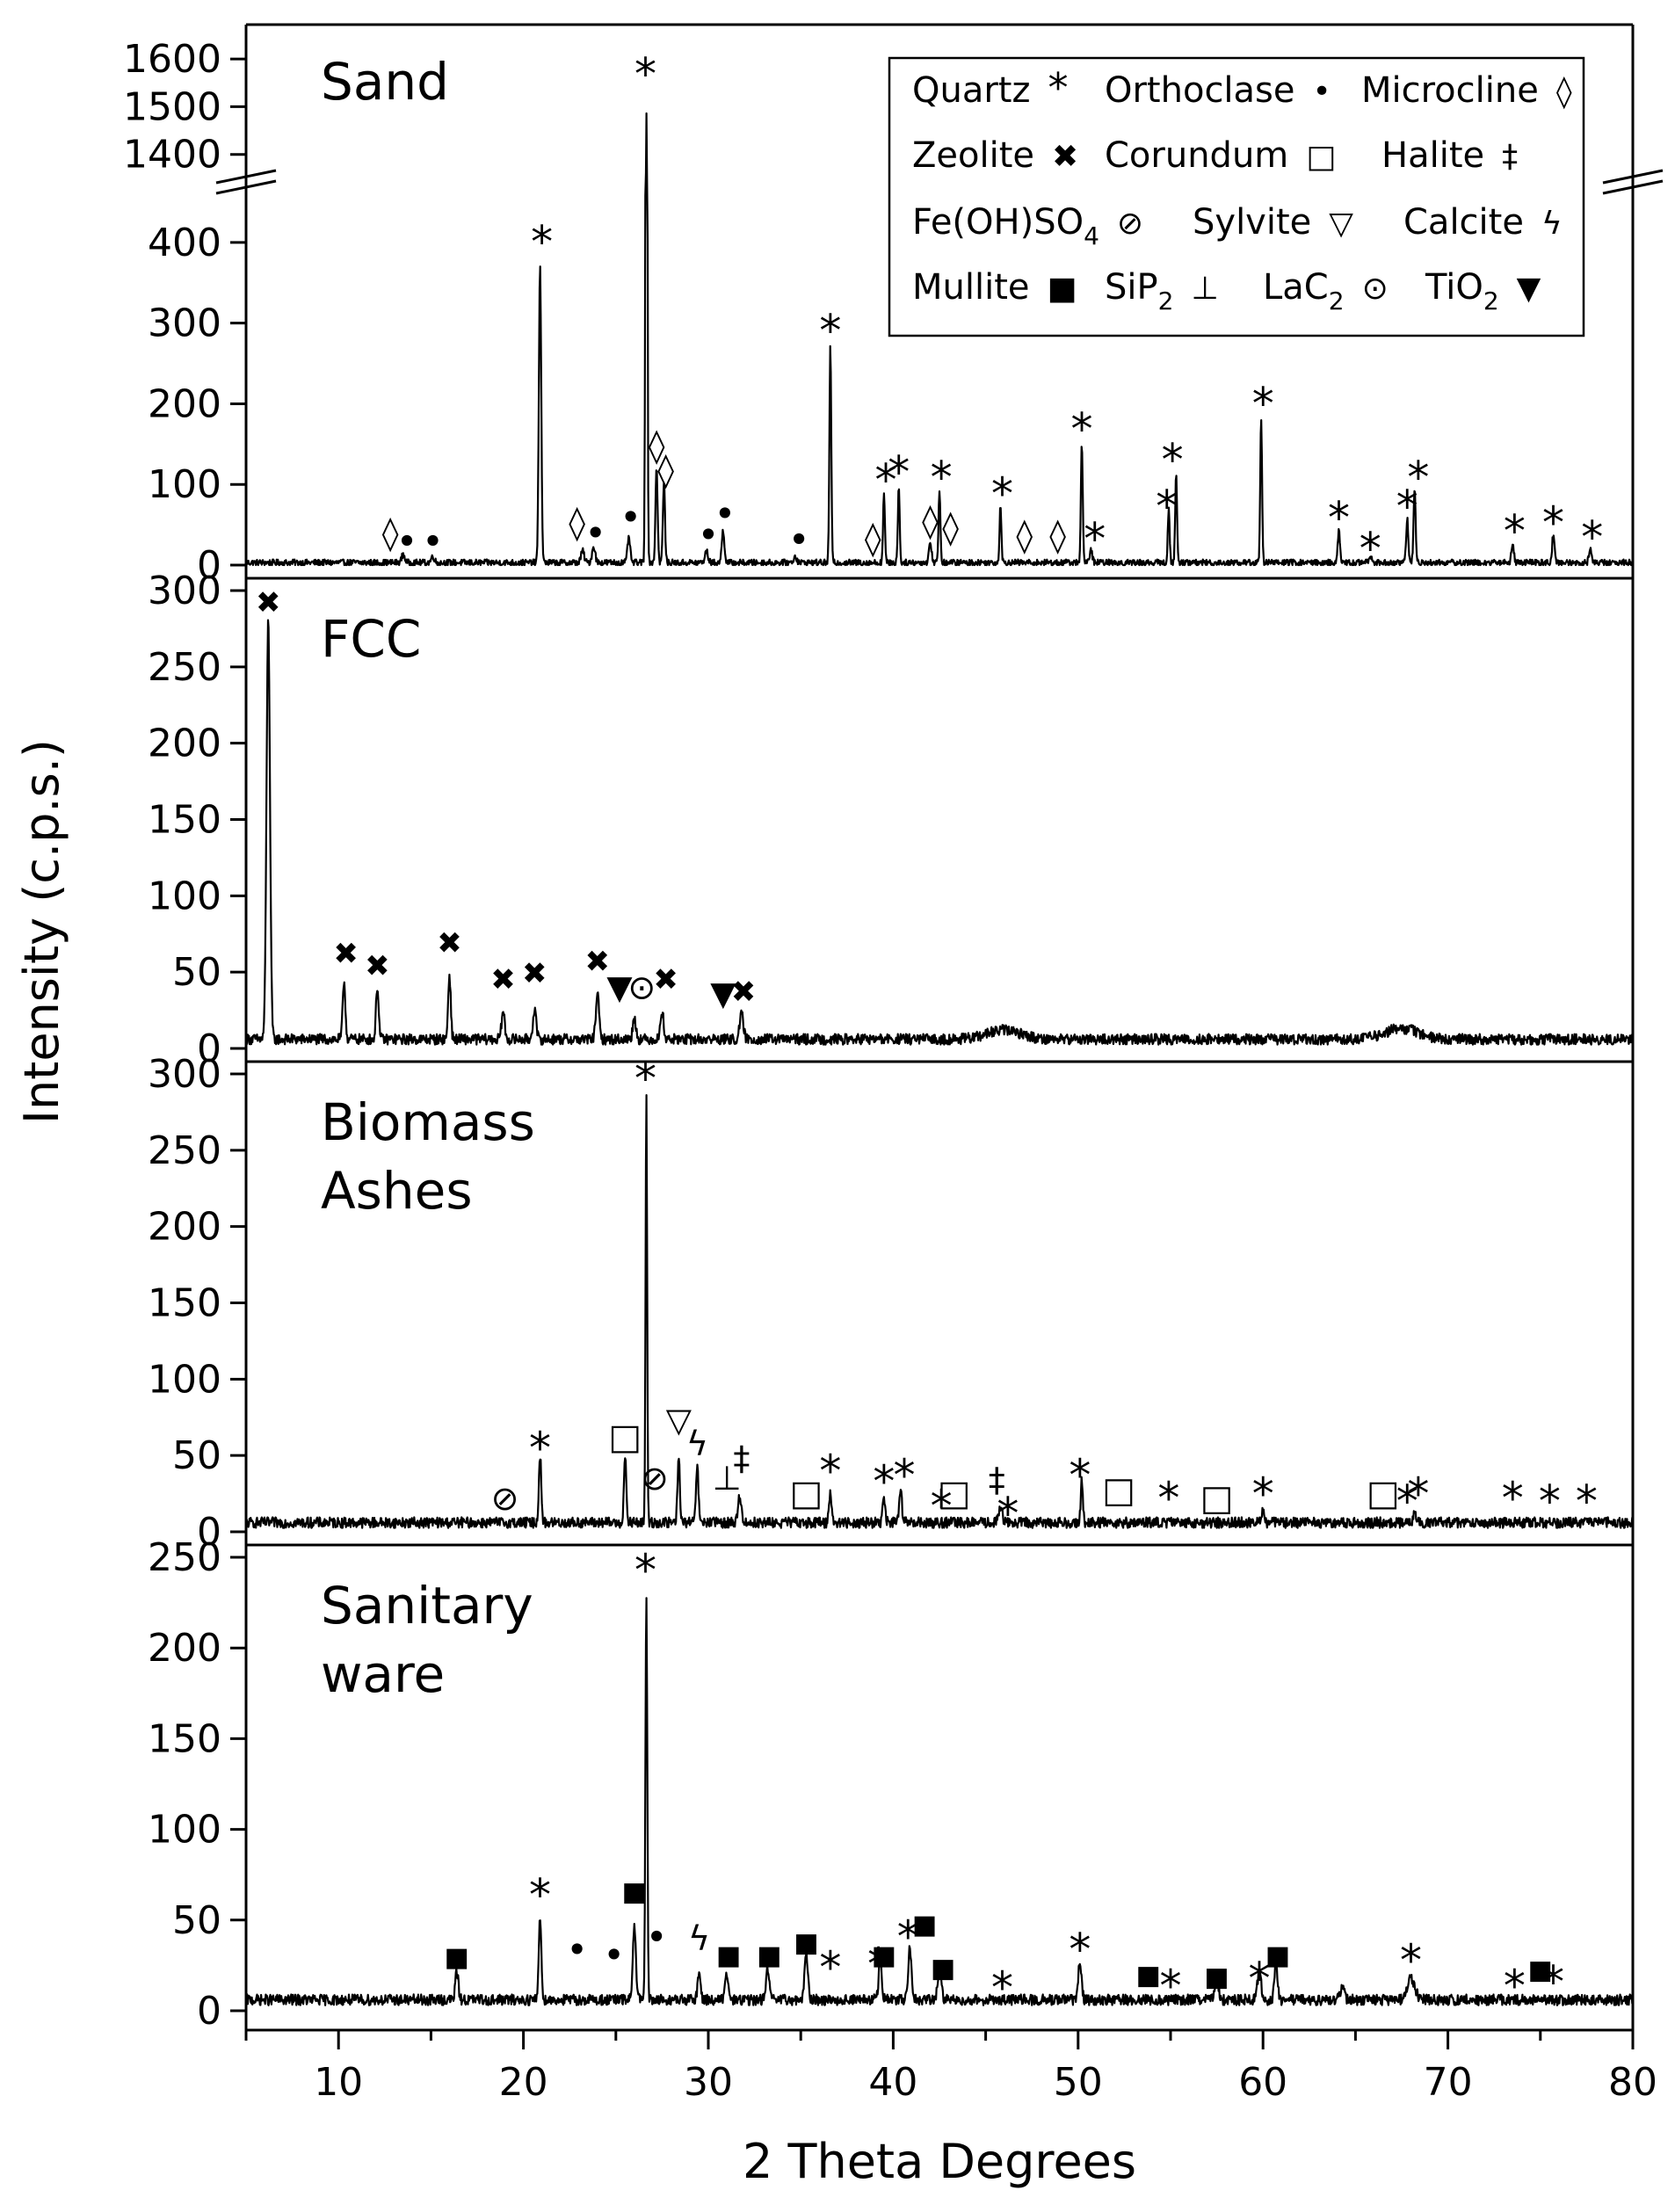 The image size is (1675, 2212). Describe the element at coordinates (184, 1738) in the screenshot. I see `y-tick-label-3: 150` at that location.